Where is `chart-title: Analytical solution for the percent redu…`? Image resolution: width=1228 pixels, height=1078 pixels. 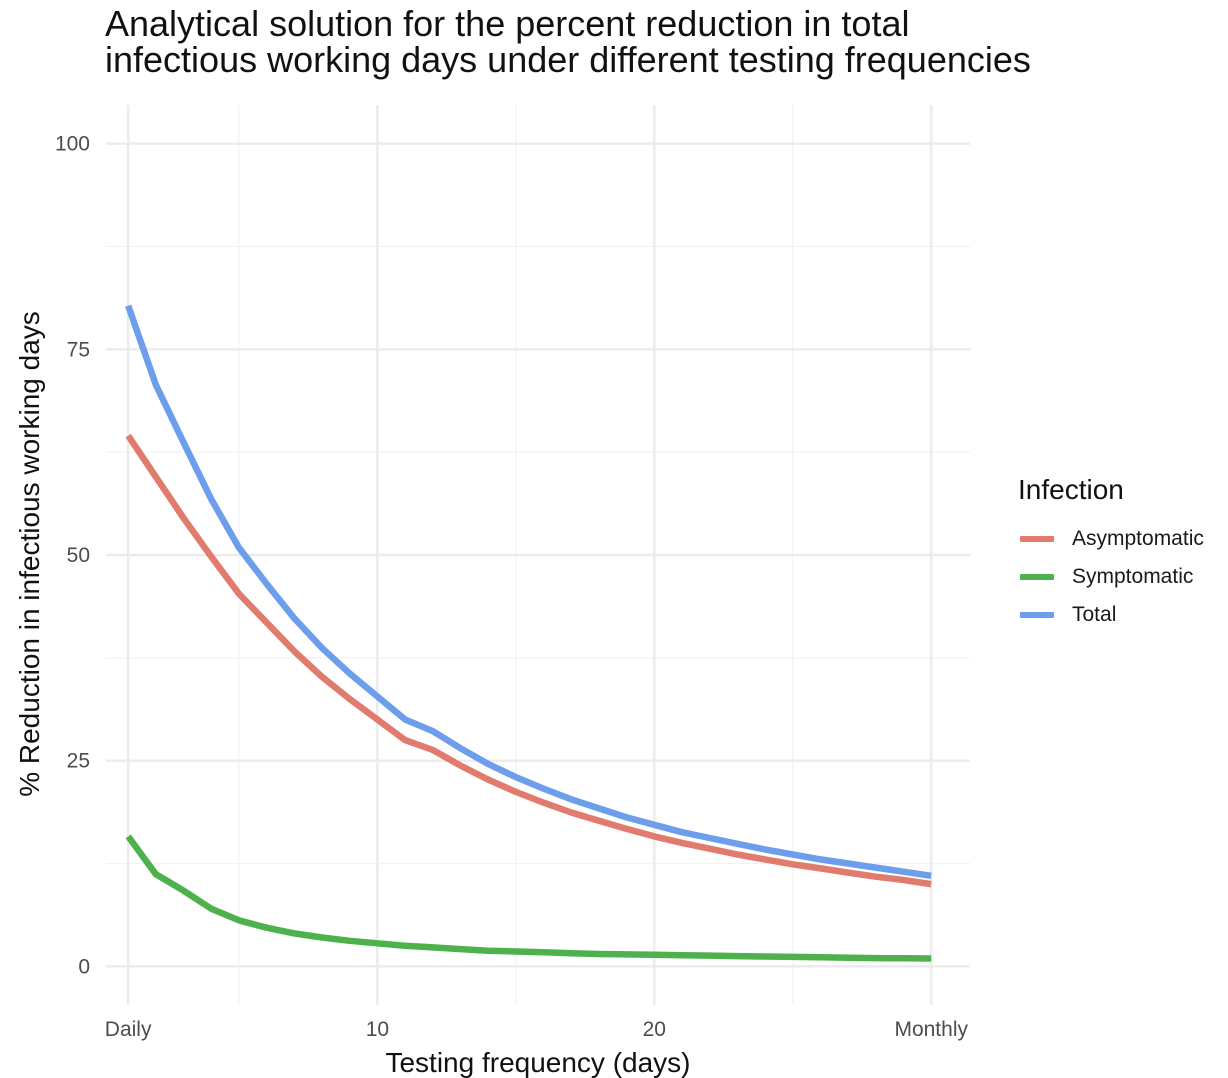 chart-title: Analytical solution for the percent redu… is located at coordinates (568, 42).